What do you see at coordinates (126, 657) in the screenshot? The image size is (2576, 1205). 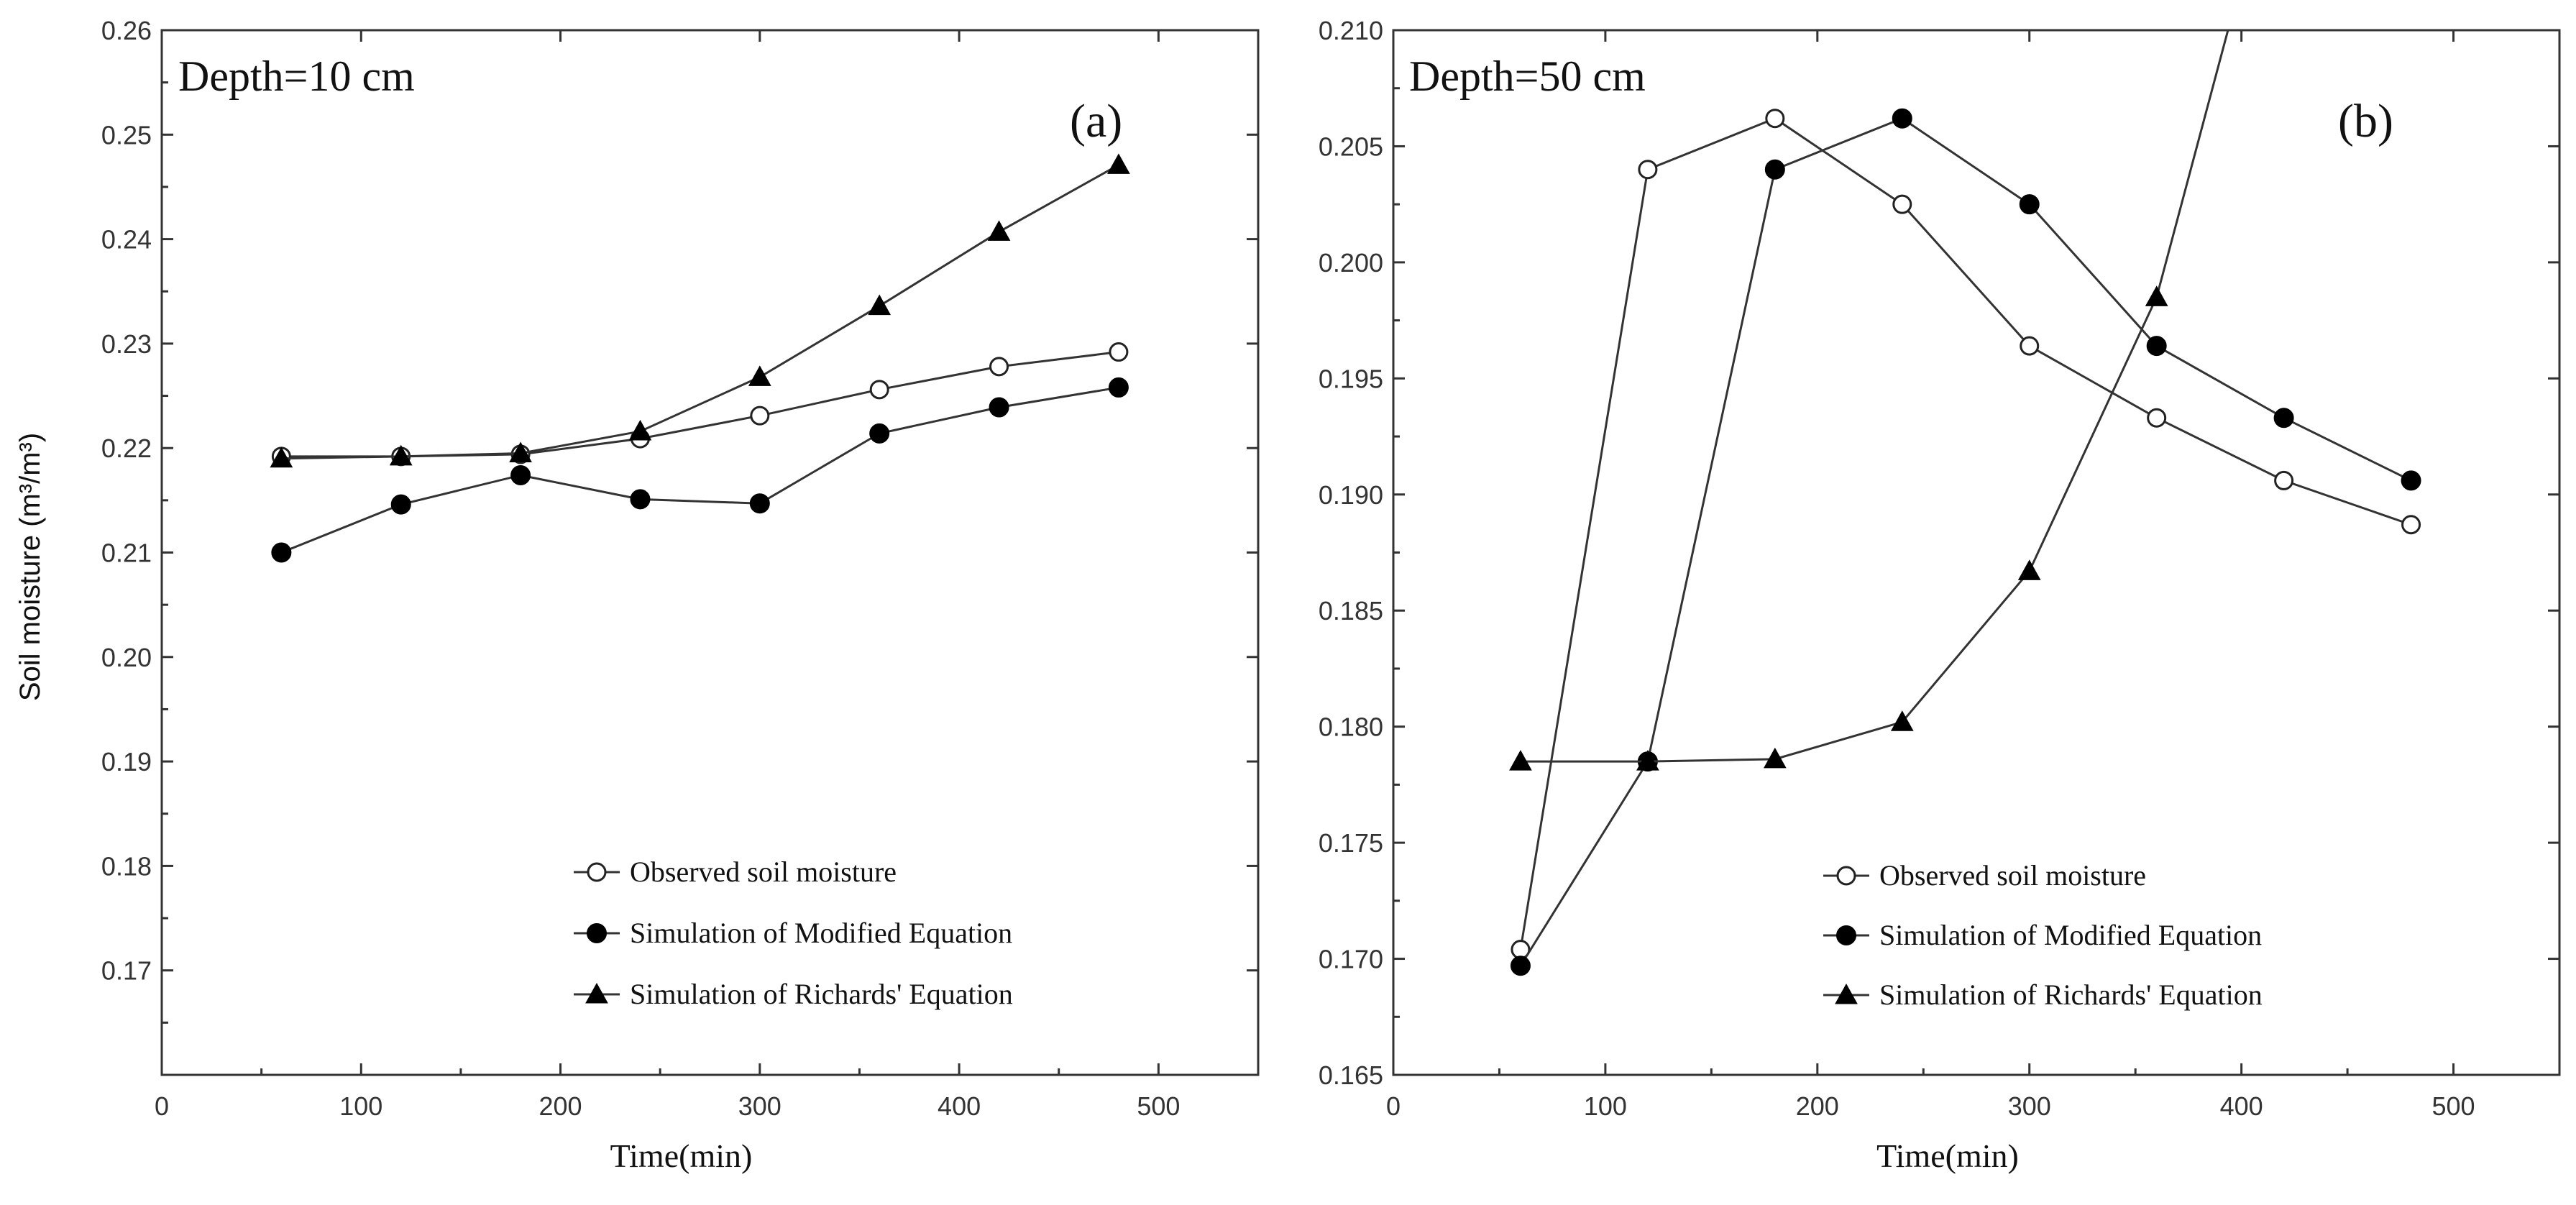 I see `y-tick-label: 0.20` at bounding box center [126, 657].